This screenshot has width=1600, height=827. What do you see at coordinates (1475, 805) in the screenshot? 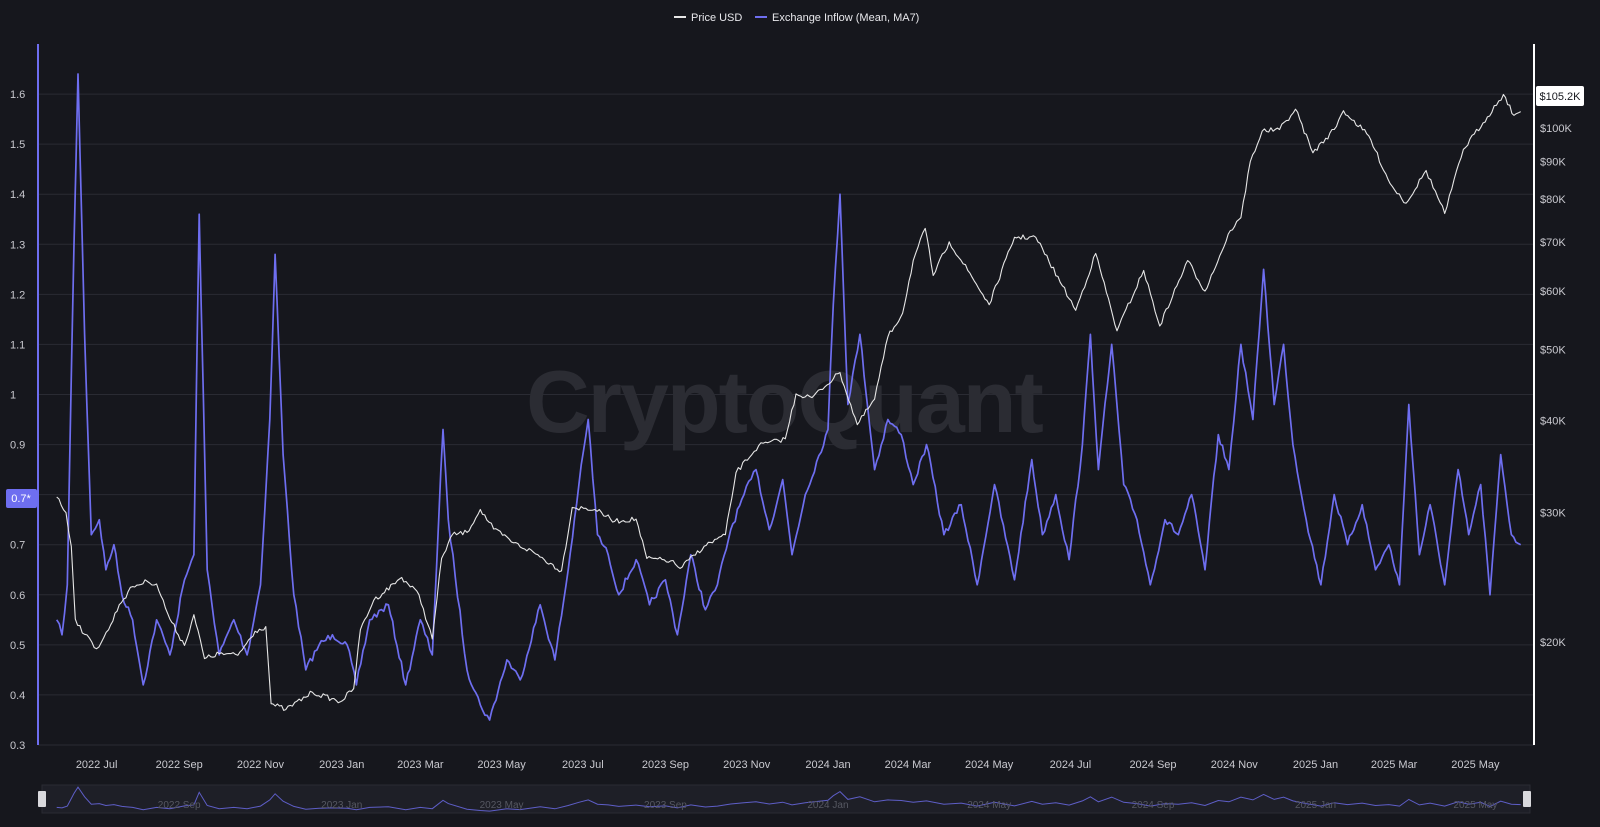
I see `navigator-label: 2025 May` at bounding box center [1475, 805].